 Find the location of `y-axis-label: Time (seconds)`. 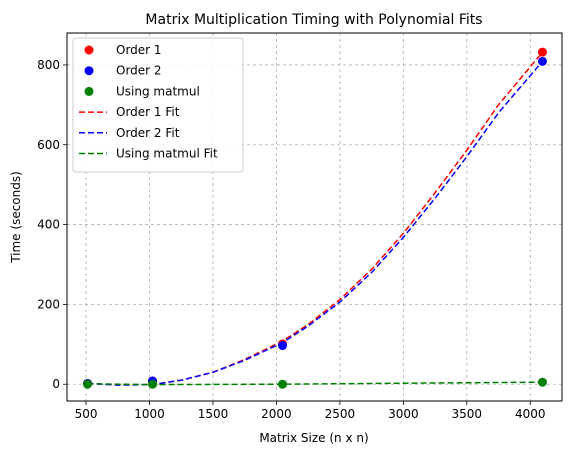

y-axis-label: Time (seconds) is located at coordinates (16, 217).